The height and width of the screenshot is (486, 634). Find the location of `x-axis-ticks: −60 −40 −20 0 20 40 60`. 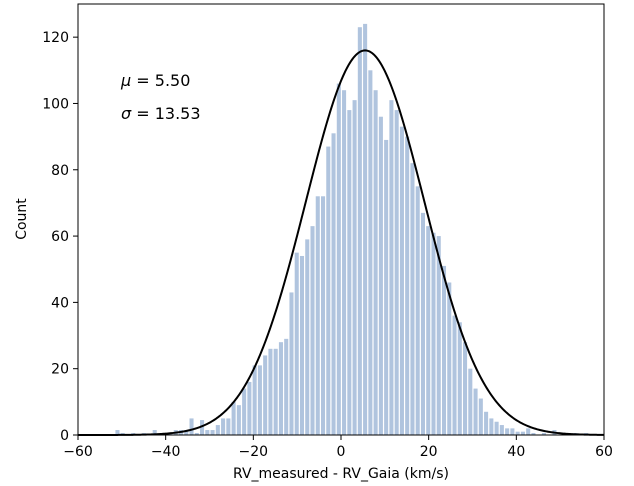

x-axis-ticks: −60 −40 −20 0 20 40 60 is located at coordinates (338, 447).